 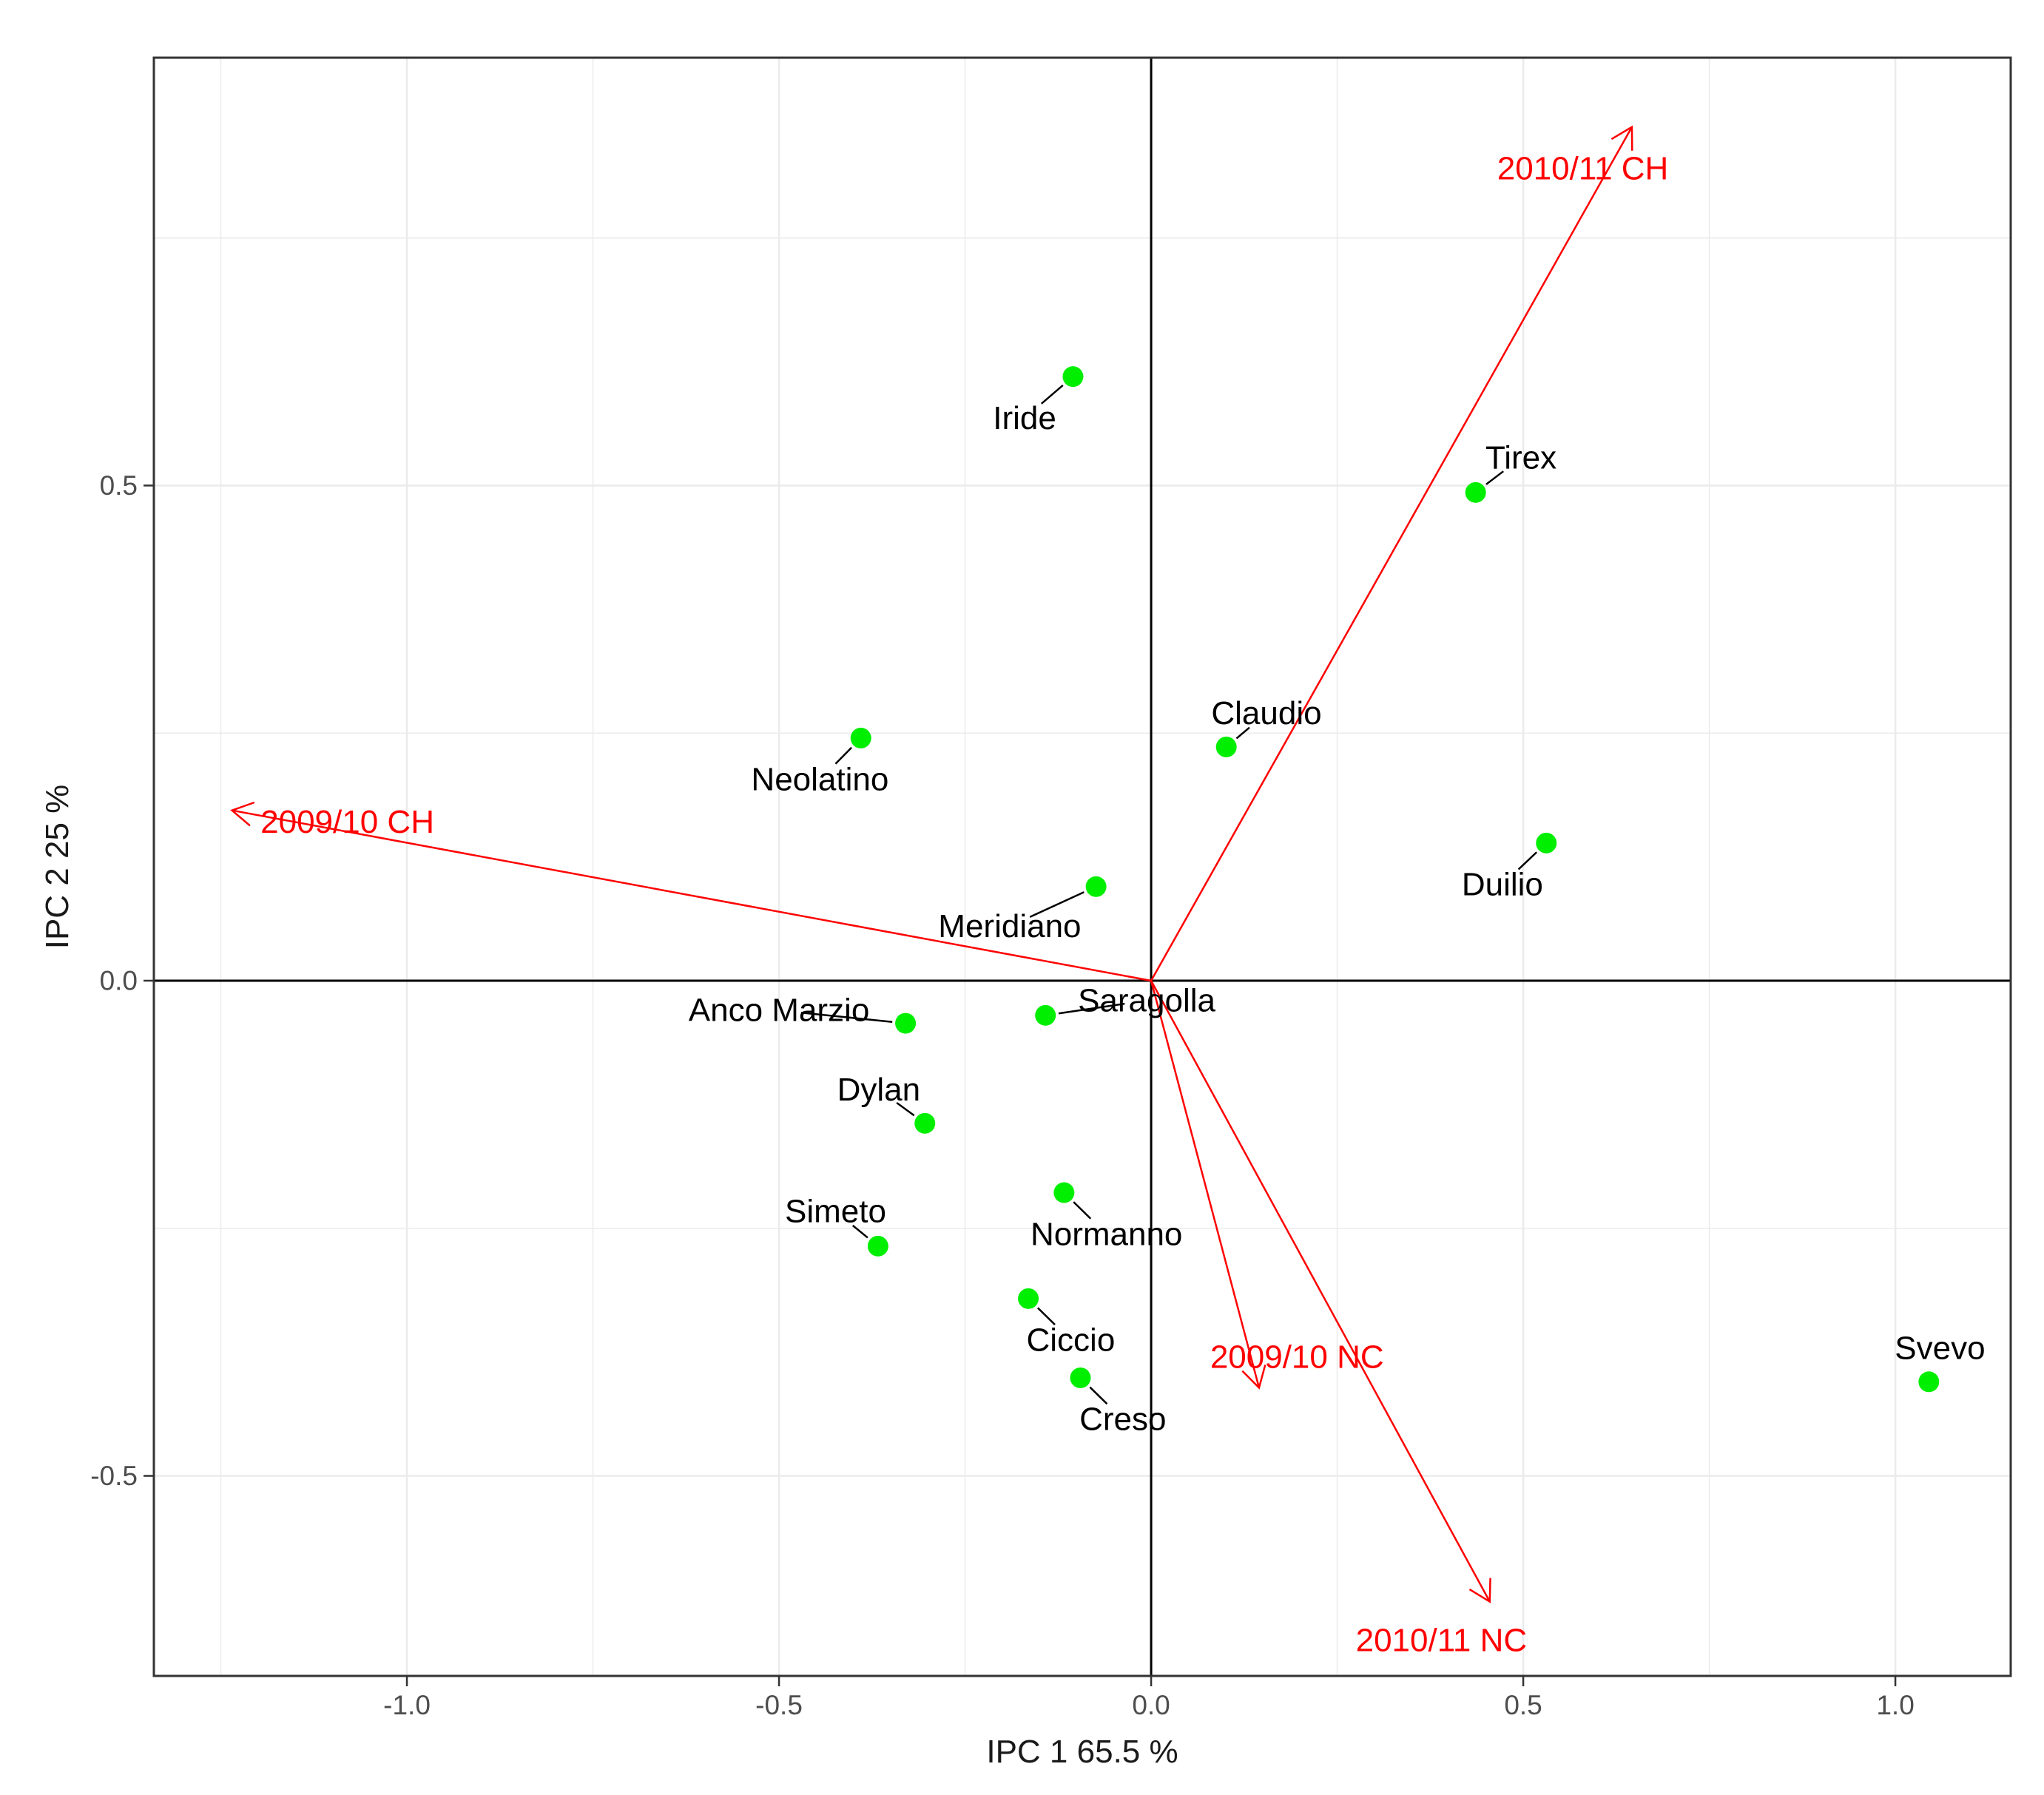 What do you see at coordinates (1940, 1348) in the screenshot?
I see `data-label: Svevo` at bounding box center [1940, 1348].